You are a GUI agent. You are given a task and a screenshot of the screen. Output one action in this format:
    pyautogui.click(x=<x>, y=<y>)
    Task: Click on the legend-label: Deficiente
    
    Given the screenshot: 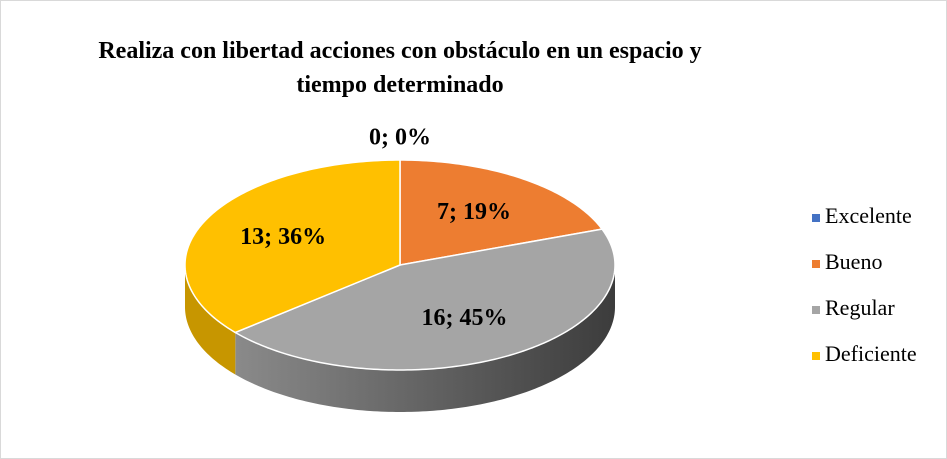 What is the action you would take?
    pyautogui.click(x=871, y=353)
    